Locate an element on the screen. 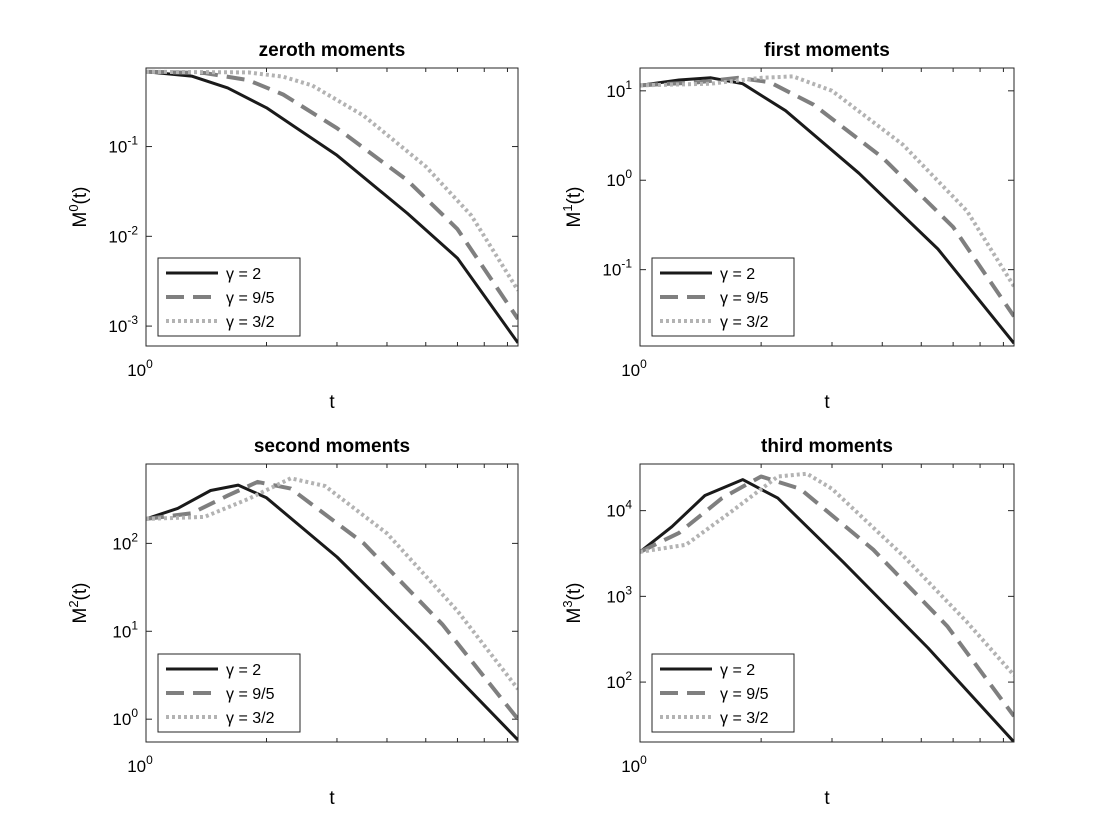 The image size is (1120, 840). y-axis-label: M0(t) is located at coordinates (78, 207).